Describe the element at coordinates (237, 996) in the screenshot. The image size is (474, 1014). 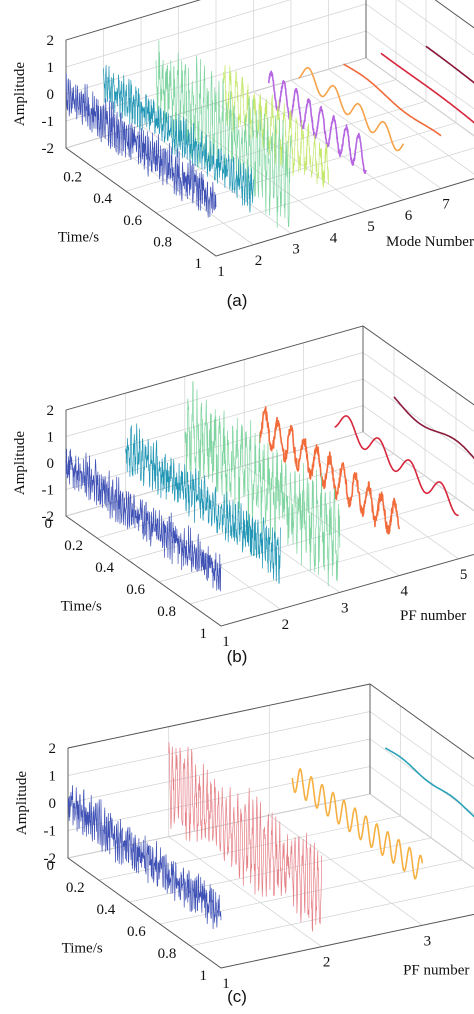
I see `panel-caption: (c)` at that location.